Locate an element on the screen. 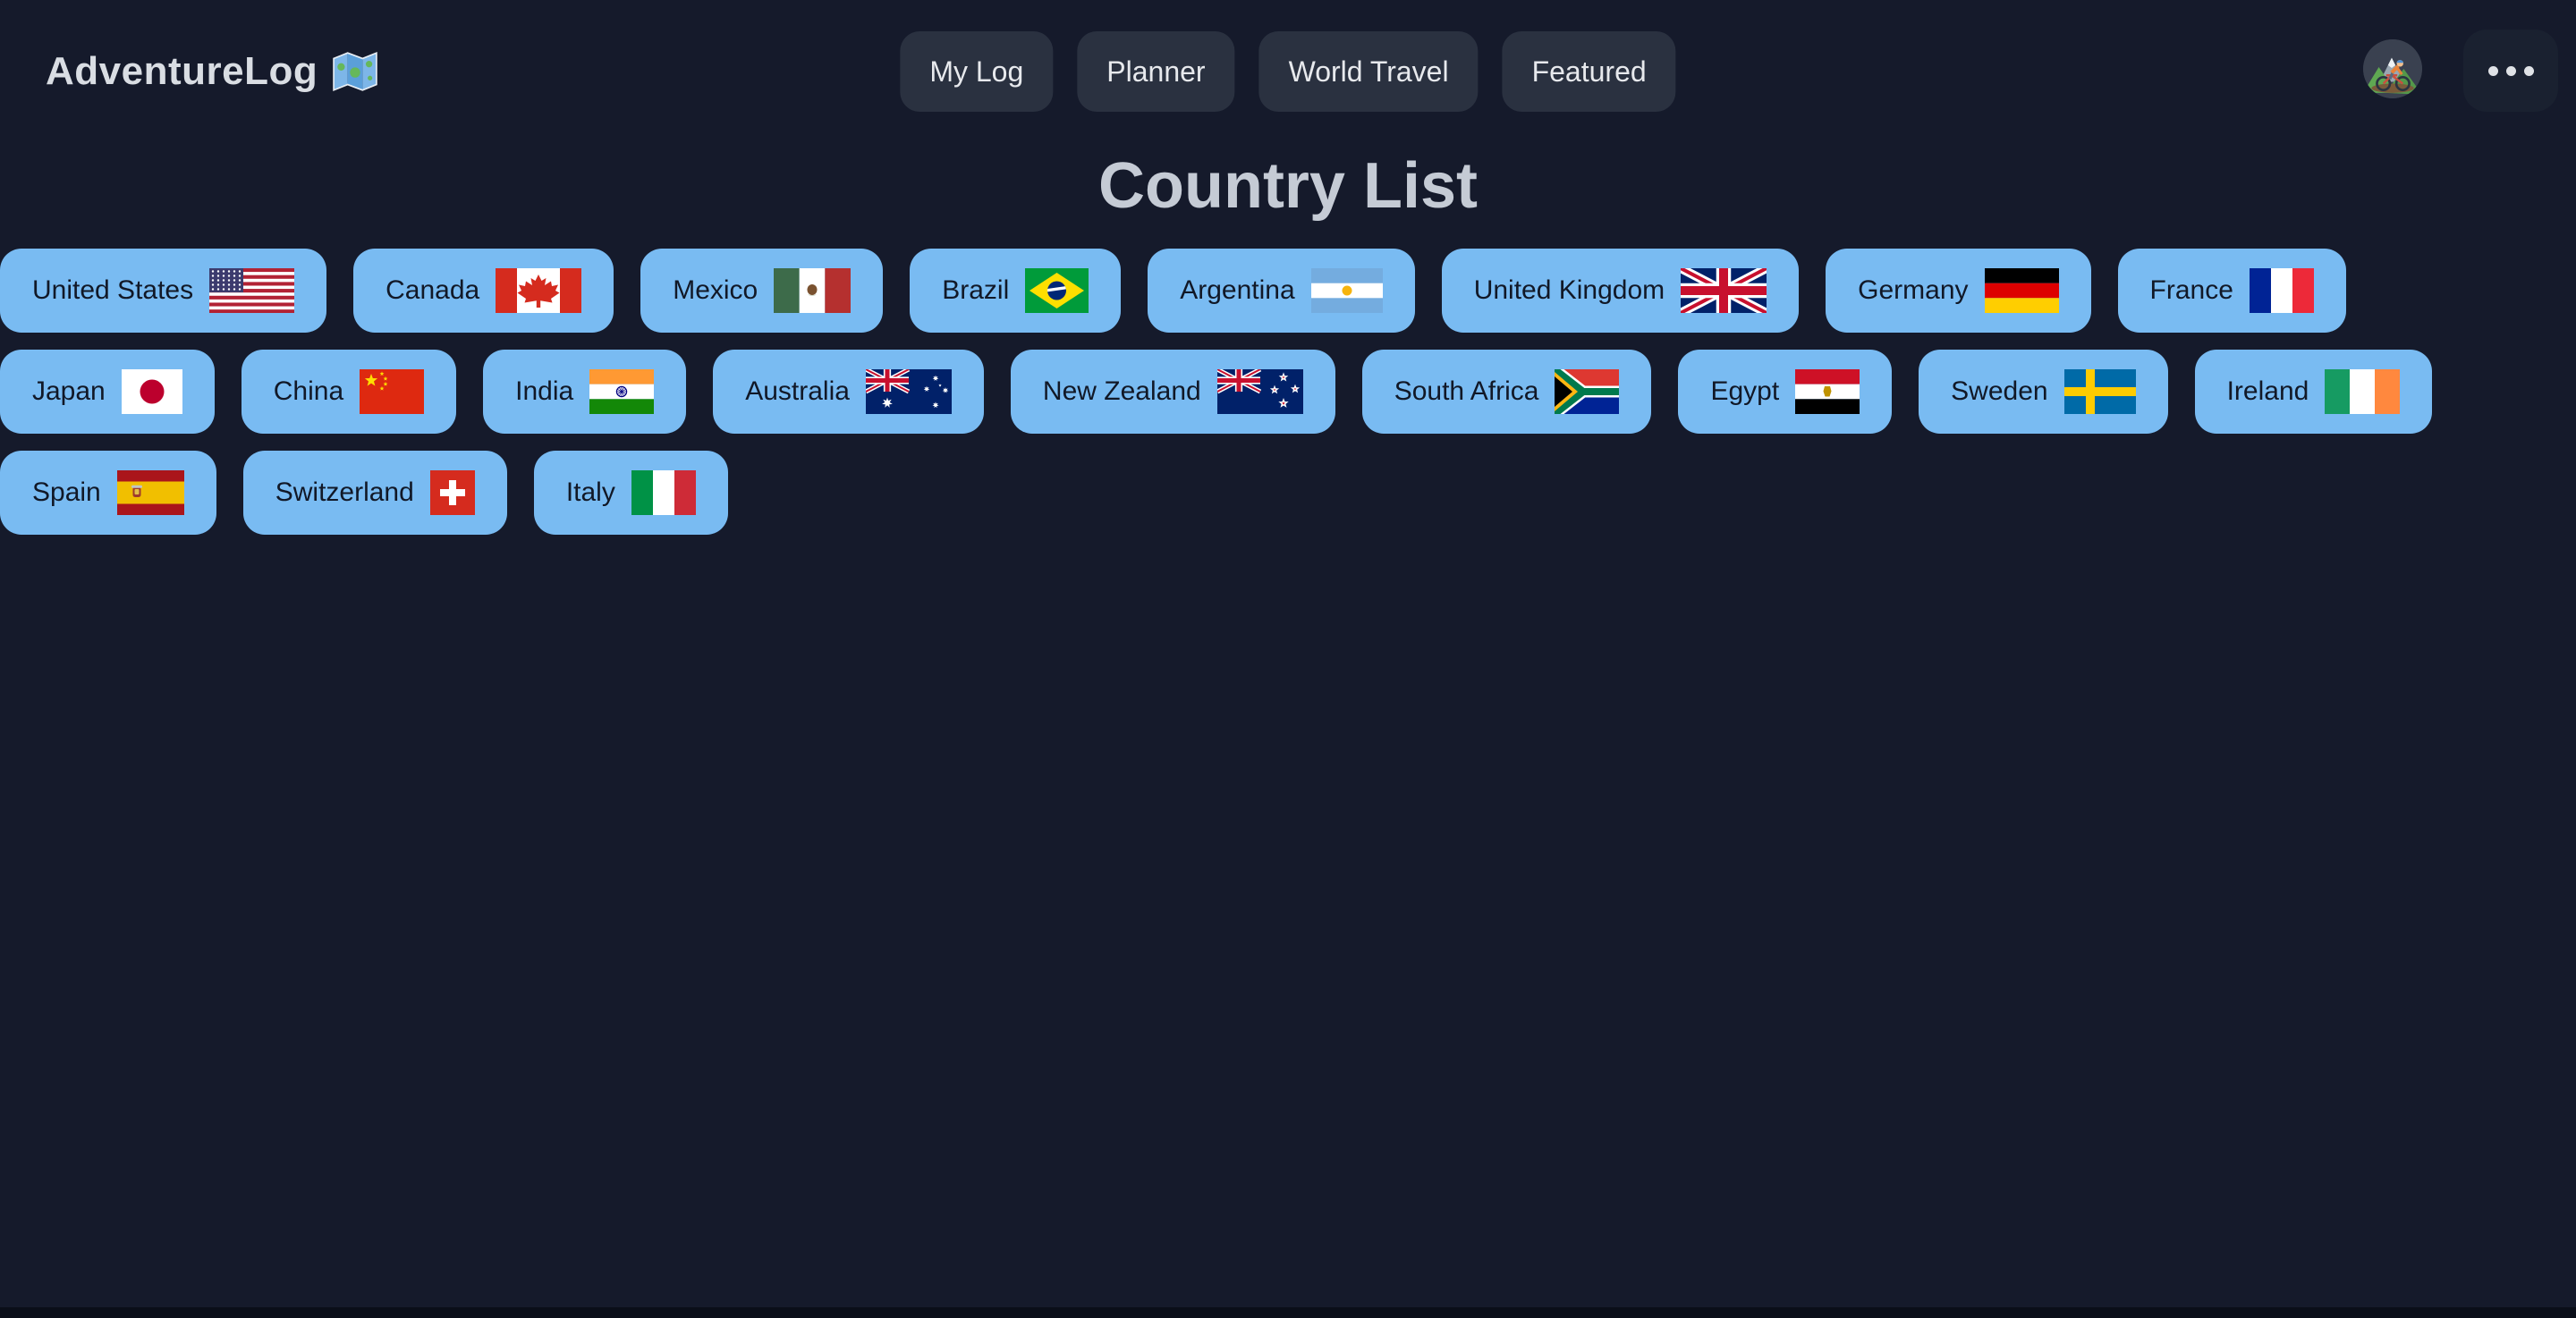 The height and width of the screenshot is (1318, 2576). mountain-biker-icon is located at coordinates (2392, 69).